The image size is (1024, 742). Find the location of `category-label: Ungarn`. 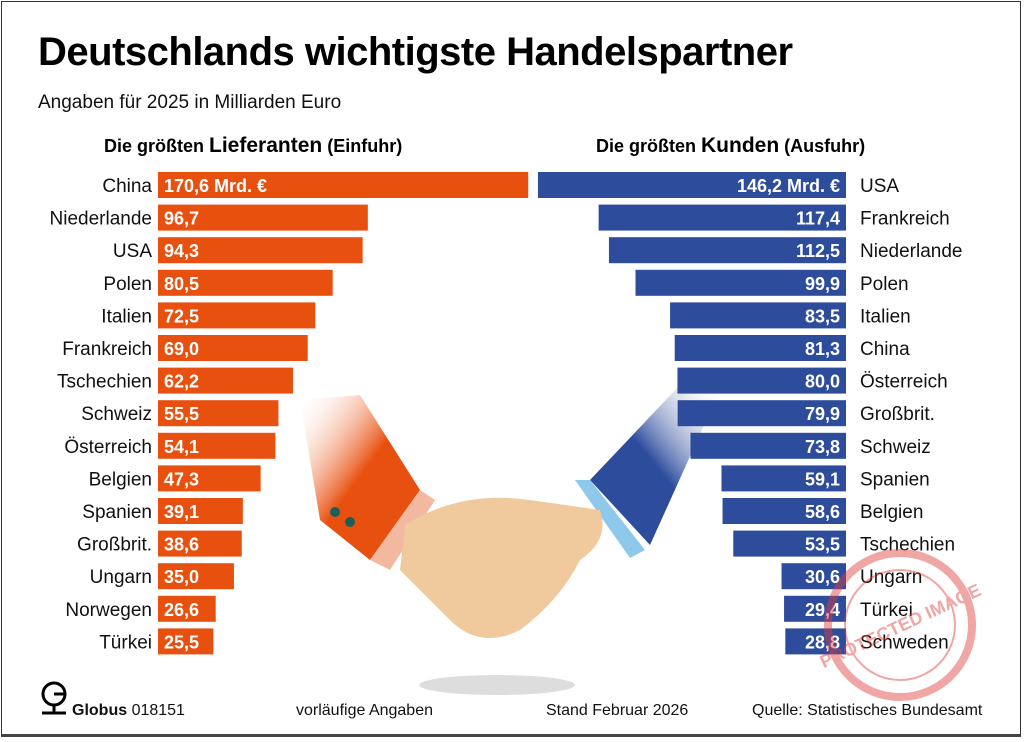

category-label: Ungarn is located at coordinates (891, 577).